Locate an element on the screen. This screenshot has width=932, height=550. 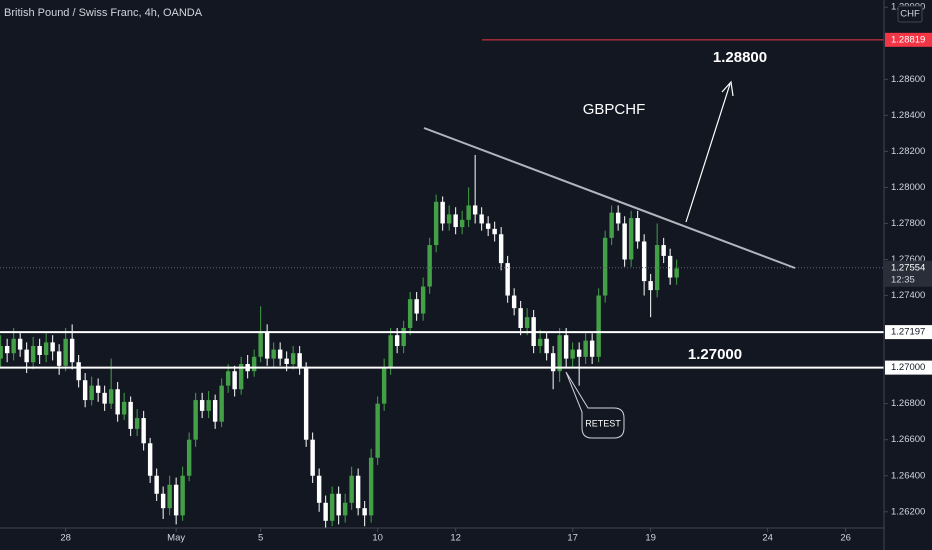
y-tick-label: 1.28200 is located at coordinates (908, 151).